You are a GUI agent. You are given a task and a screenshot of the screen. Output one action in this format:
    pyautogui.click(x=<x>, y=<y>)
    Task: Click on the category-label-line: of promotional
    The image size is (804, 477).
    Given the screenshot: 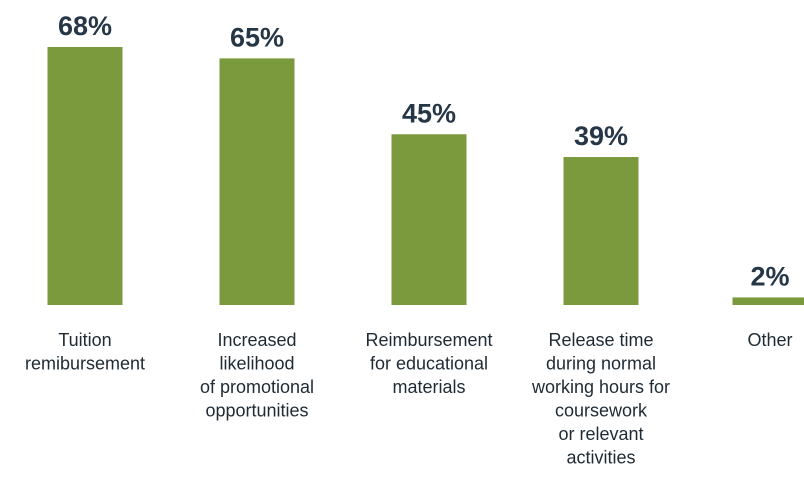 What is the action you would take?
    pyautogui.click(x=257, y=387)
    